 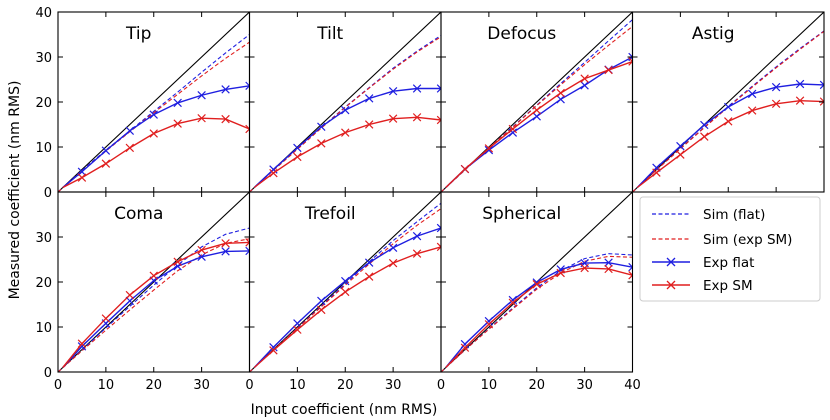 I want to click on legend-entry-sim-sm: Sim (exp SM), so click(x=722, y=240).